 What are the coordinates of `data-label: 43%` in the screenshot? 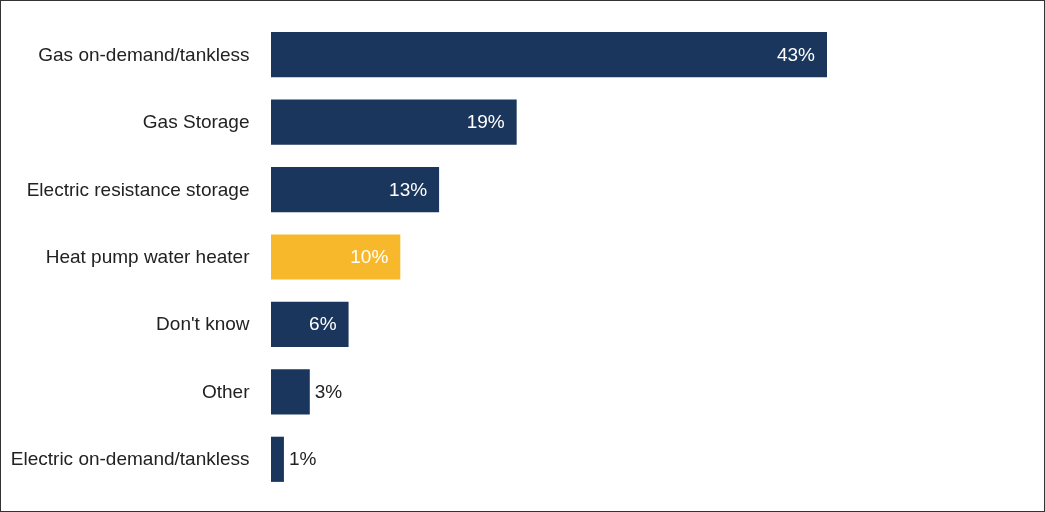 It's located at (796, 54).